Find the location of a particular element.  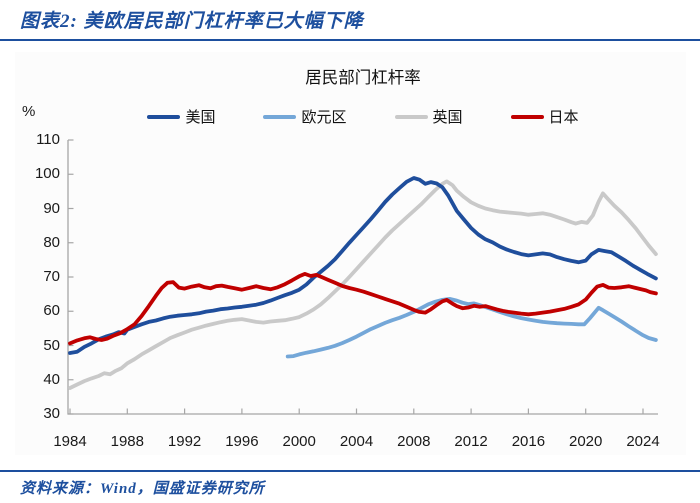

x-tick-label: 1992 is located at coordinates (184, 441).